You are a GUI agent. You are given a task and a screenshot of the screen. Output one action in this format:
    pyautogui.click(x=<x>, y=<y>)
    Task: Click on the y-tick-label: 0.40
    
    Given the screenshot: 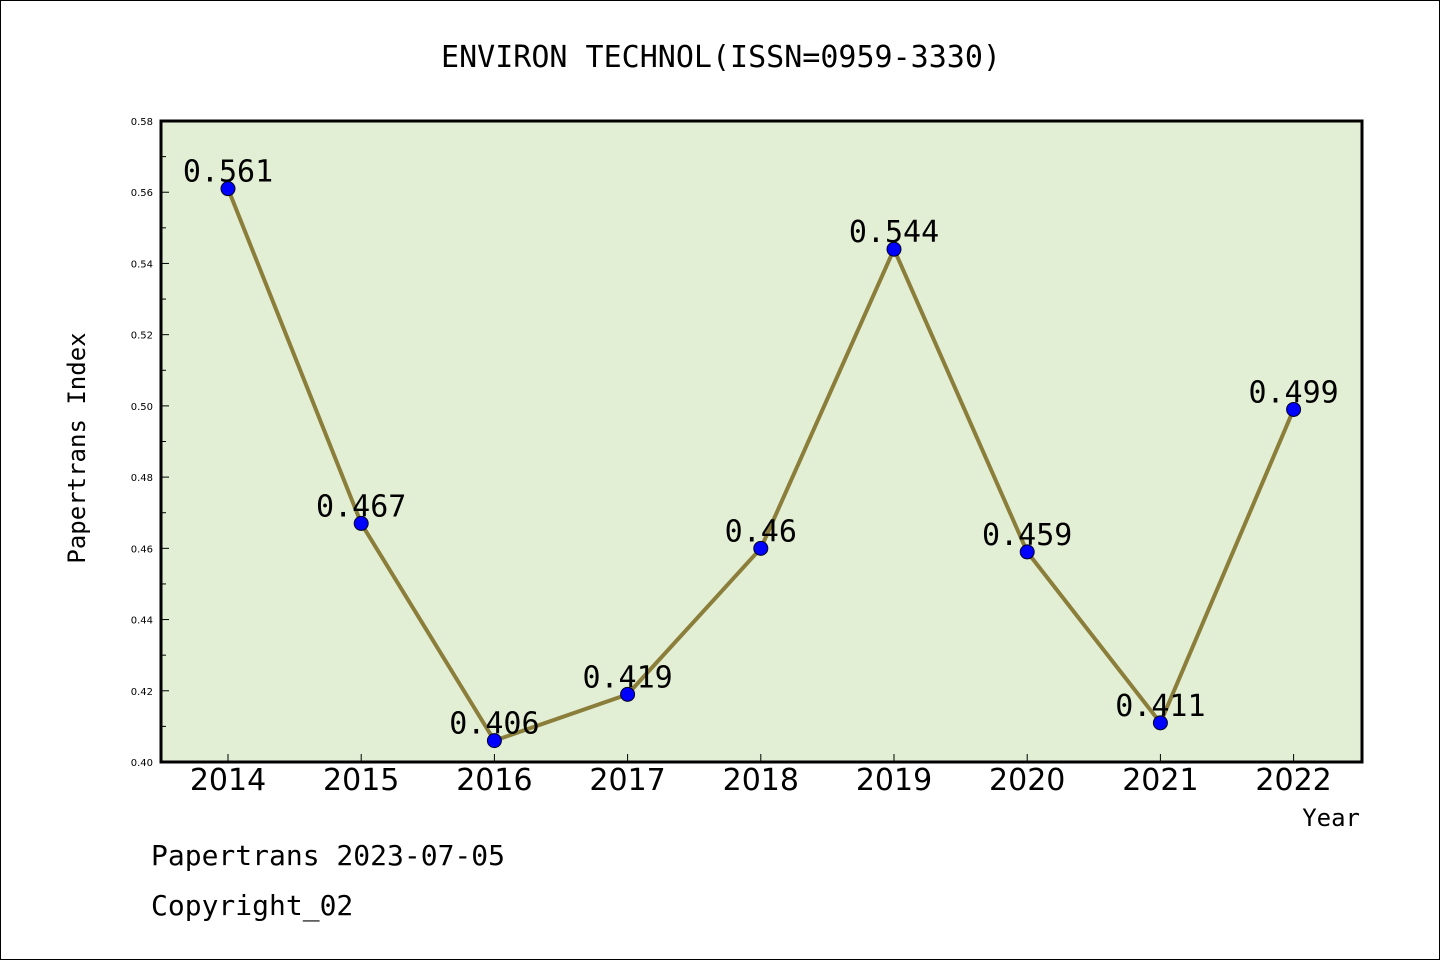 What is the action you would take?
    pyautogui.click(x=142, y=763)
    